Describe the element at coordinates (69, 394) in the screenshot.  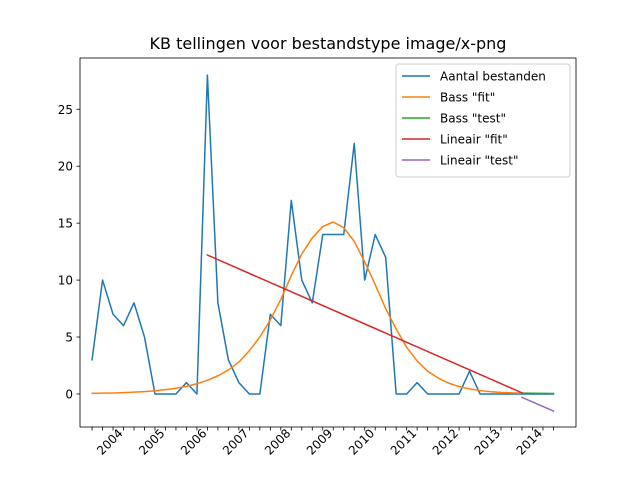
I see `y-tick-label: 0` at that location.